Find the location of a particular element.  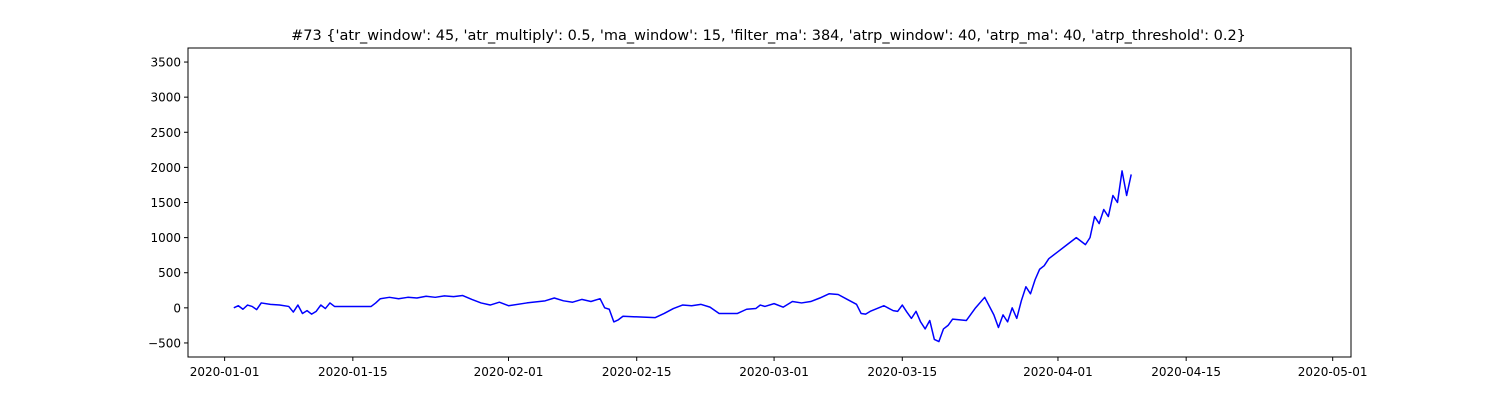

x-tick-label: 2020-02-01 is located at coordinates (509, 372).